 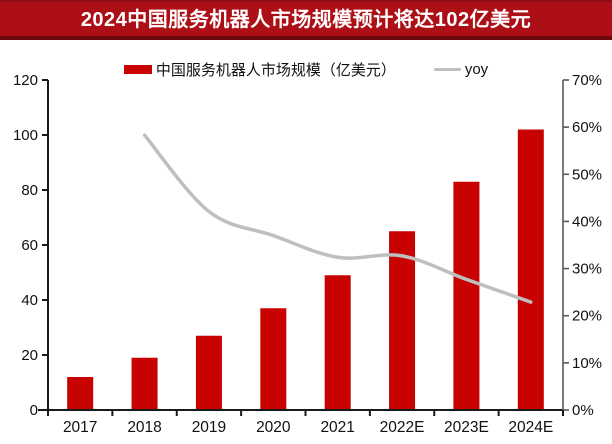 I want to click on right-tick-label: 0%, so click(x=583, y=410).